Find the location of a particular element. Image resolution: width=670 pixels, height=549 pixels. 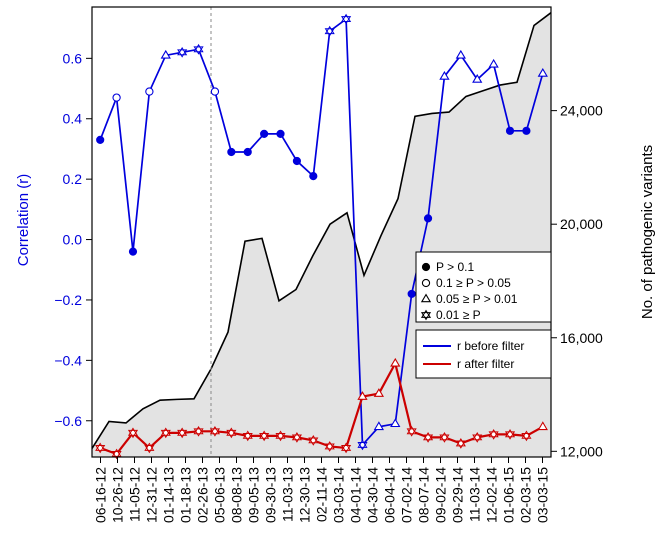

x-axis-tick-label: 07-02-14 is located at coordinates (407, 495).